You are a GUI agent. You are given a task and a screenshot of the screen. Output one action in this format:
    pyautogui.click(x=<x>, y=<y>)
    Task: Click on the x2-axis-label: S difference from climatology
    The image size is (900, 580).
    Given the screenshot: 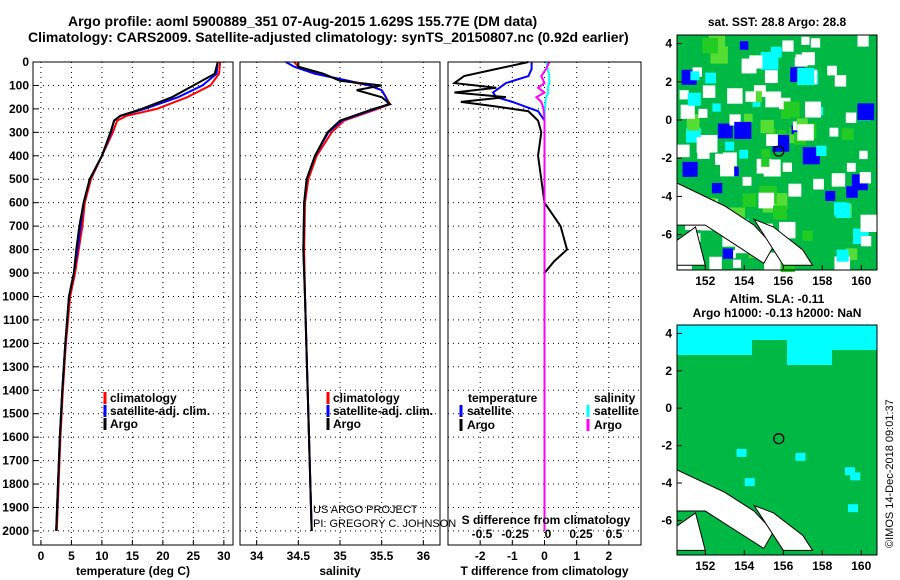 What is the action you would take?
    pyautogui.click(x=546, y=520)
    